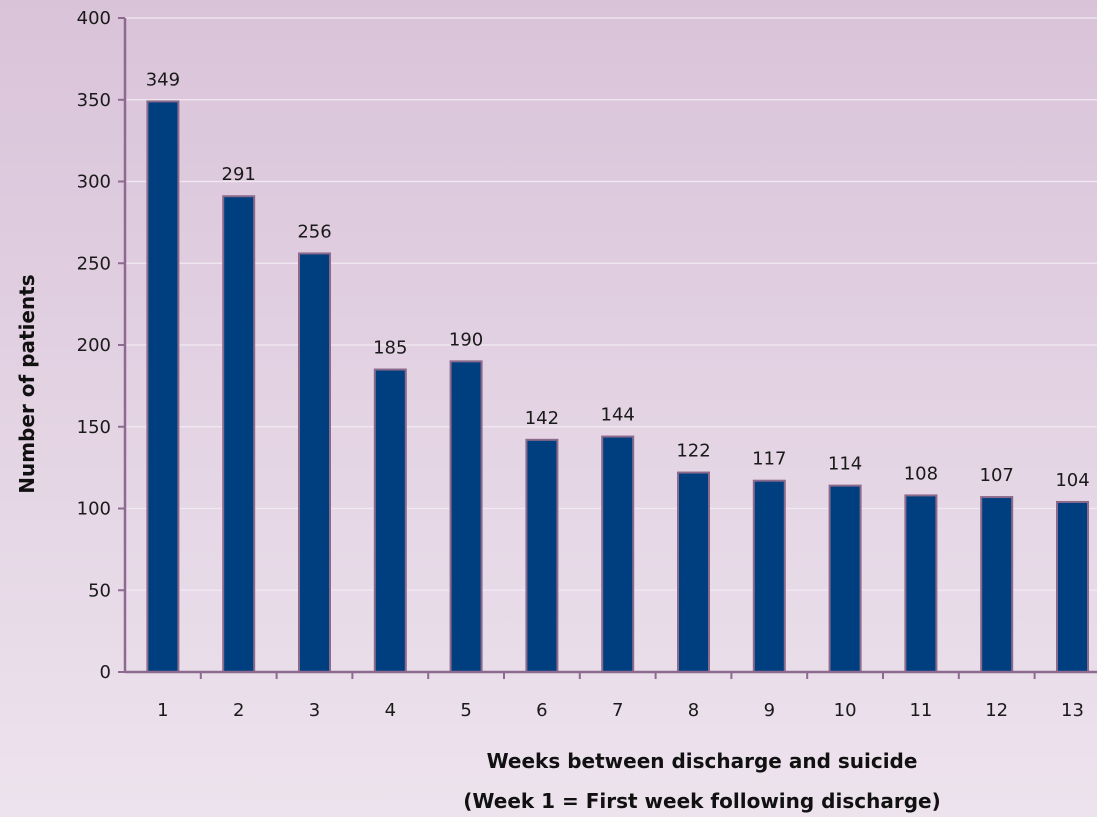 The image size is (1097, 817). I want to click on x-tick-labels: 1 2 3 4 5 6 7 8 9 10 11 12 13, so click(620, 710).